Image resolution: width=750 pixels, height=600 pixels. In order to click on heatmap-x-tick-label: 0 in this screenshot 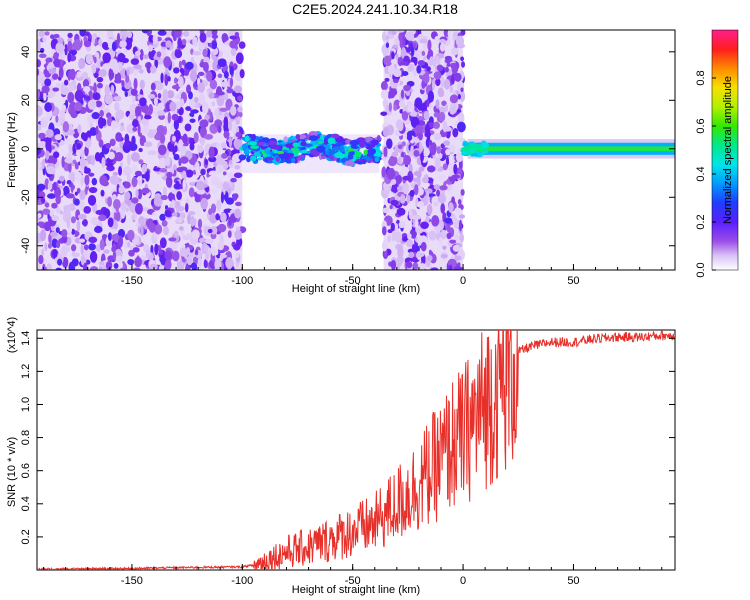, I will do `click(463, 281)`.